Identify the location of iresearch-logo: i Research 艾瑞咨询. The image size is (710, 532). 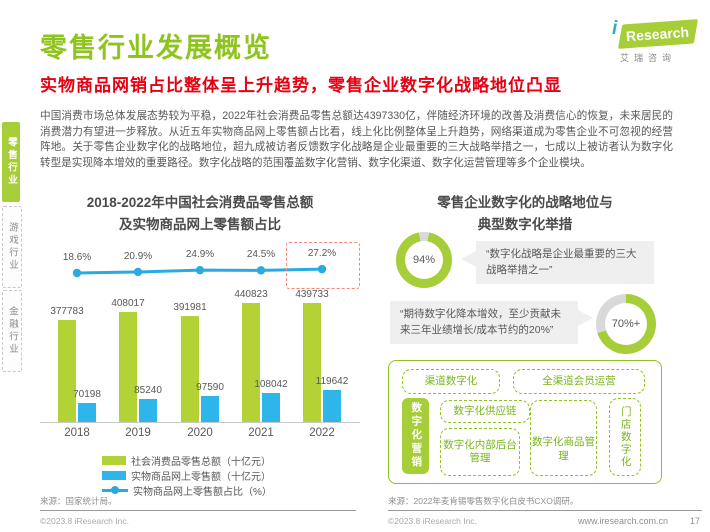
(654, 40).